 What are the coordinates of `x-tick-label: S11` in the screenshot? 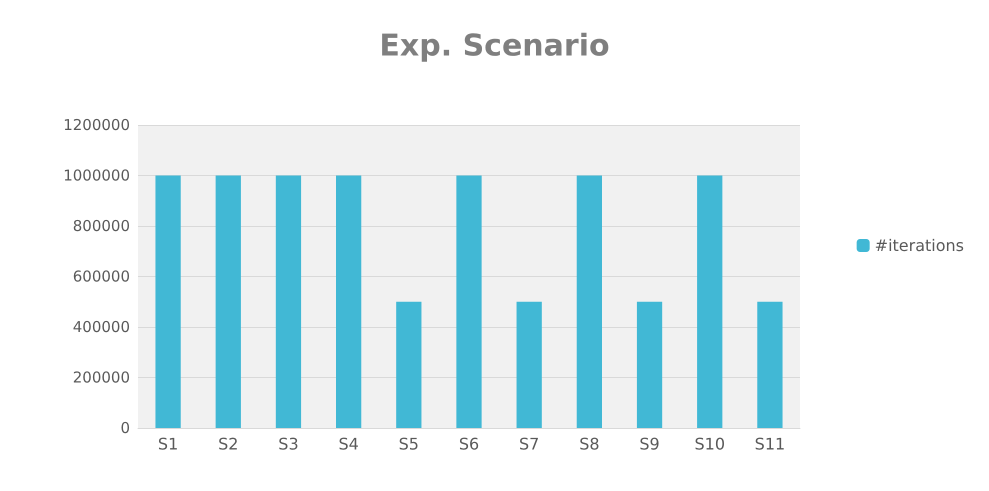 It's located at (770, 444).